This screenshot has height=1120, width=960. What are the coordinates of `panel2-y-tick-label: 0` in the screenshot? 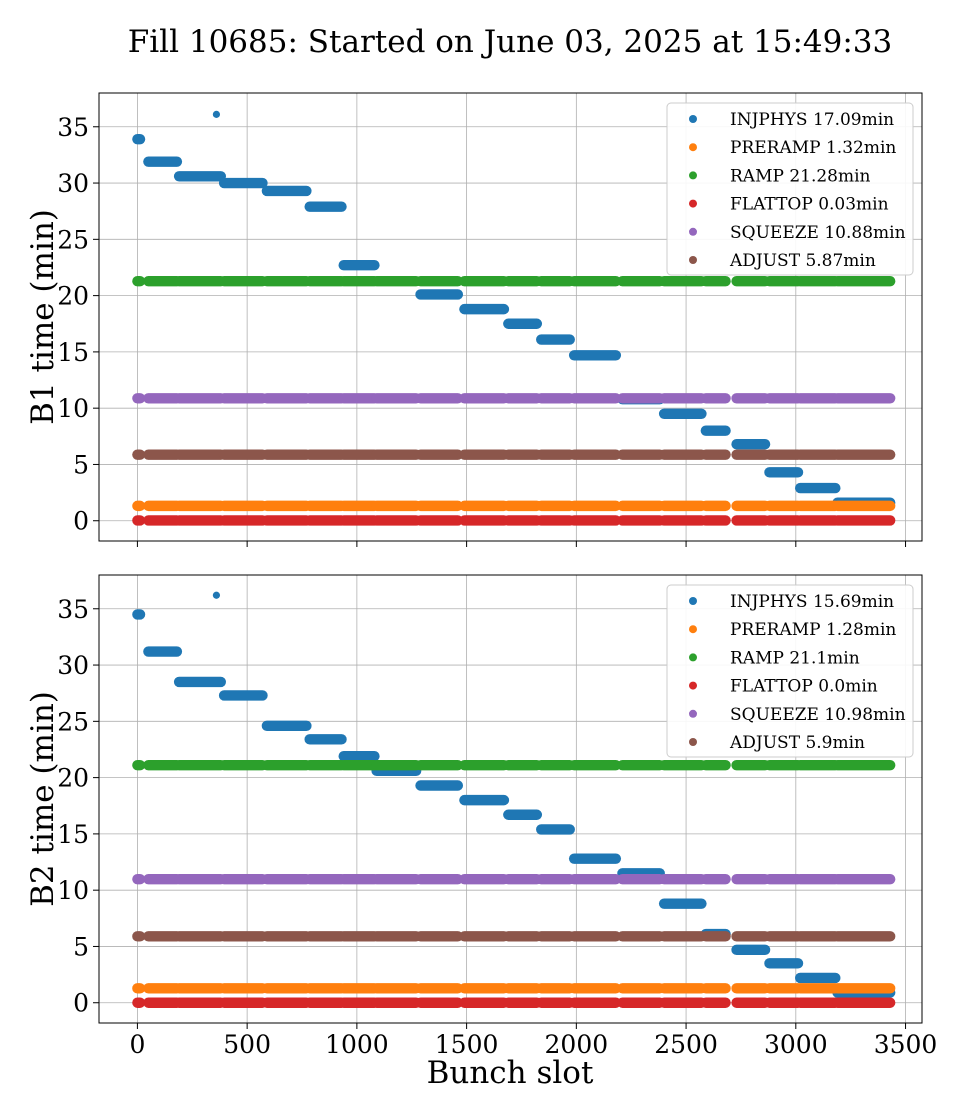 It's located at (81, 1003).